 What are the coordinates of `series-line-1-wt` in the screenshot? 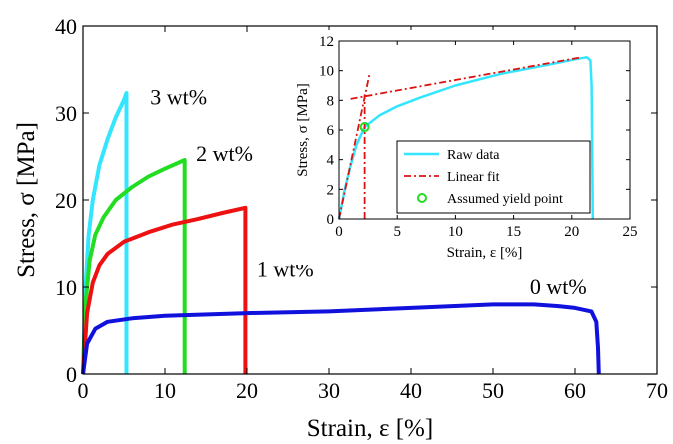 It's located at (164, 290).